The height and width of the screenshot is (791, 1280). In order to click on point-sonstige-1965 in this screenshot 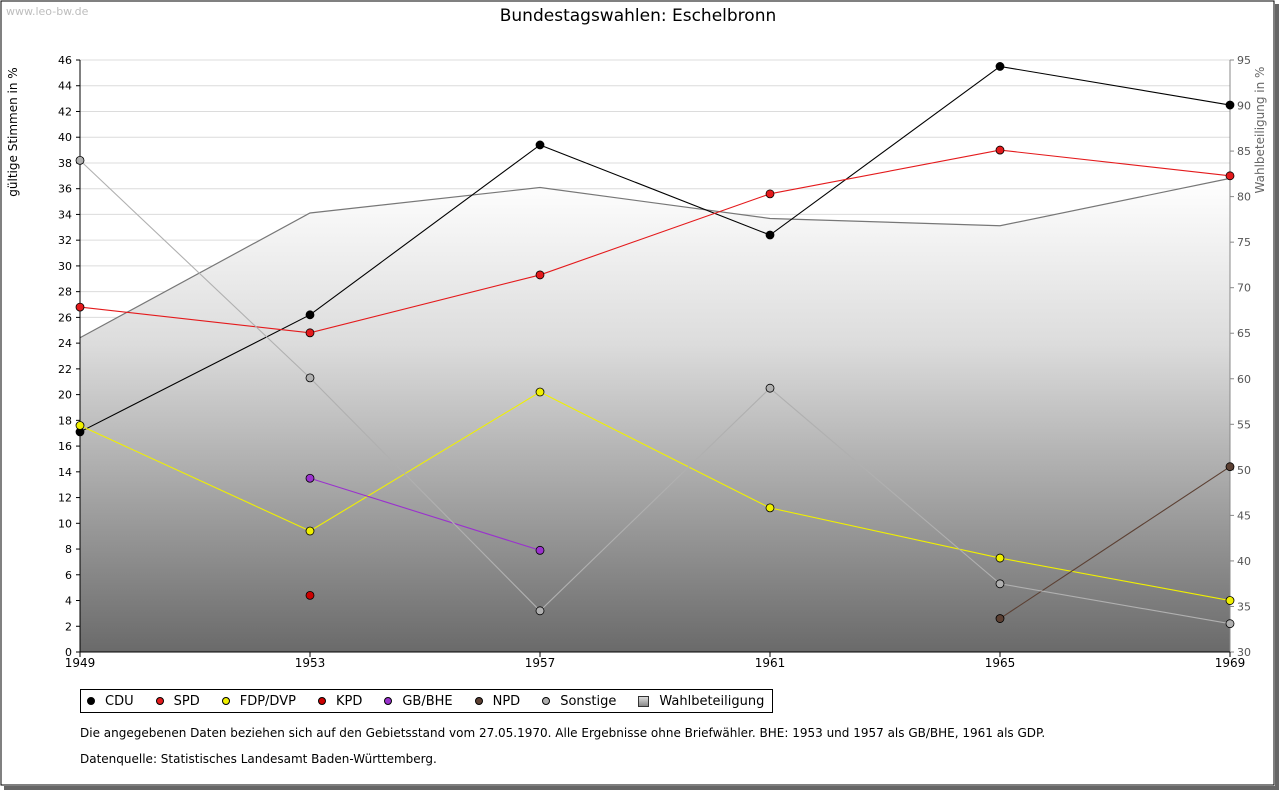, I will do `click(1000, 584)`.